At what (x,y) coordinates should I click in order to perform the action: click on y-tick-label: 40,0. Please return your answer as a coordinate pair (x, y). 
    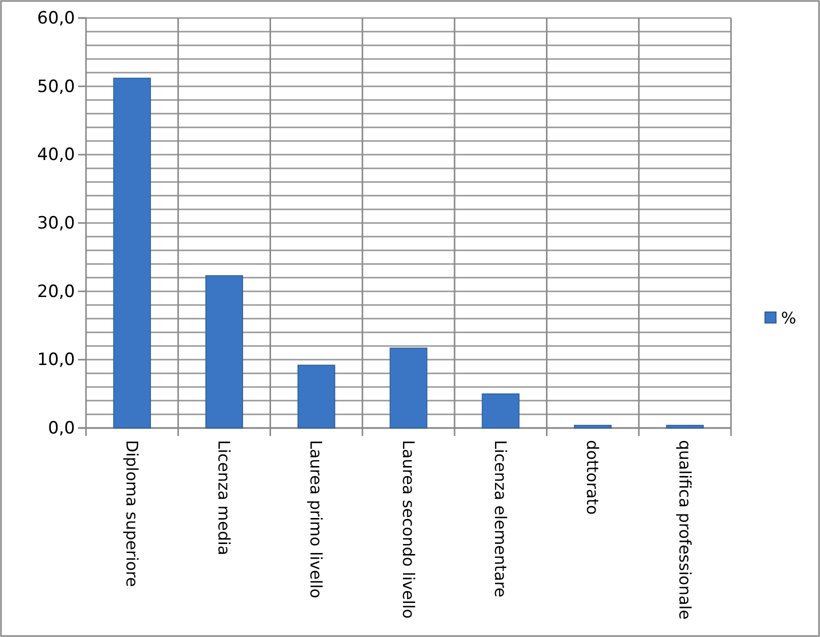
    Looking at the image, I should click on (56, 155).